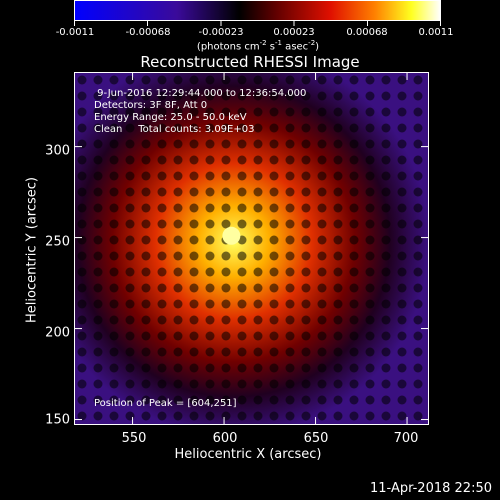 The image size is (500, 500). What do you see at coordinates (57, 420) in the screenshot?
I see `y-tick-label: 150` at bounding box center [57, 420].